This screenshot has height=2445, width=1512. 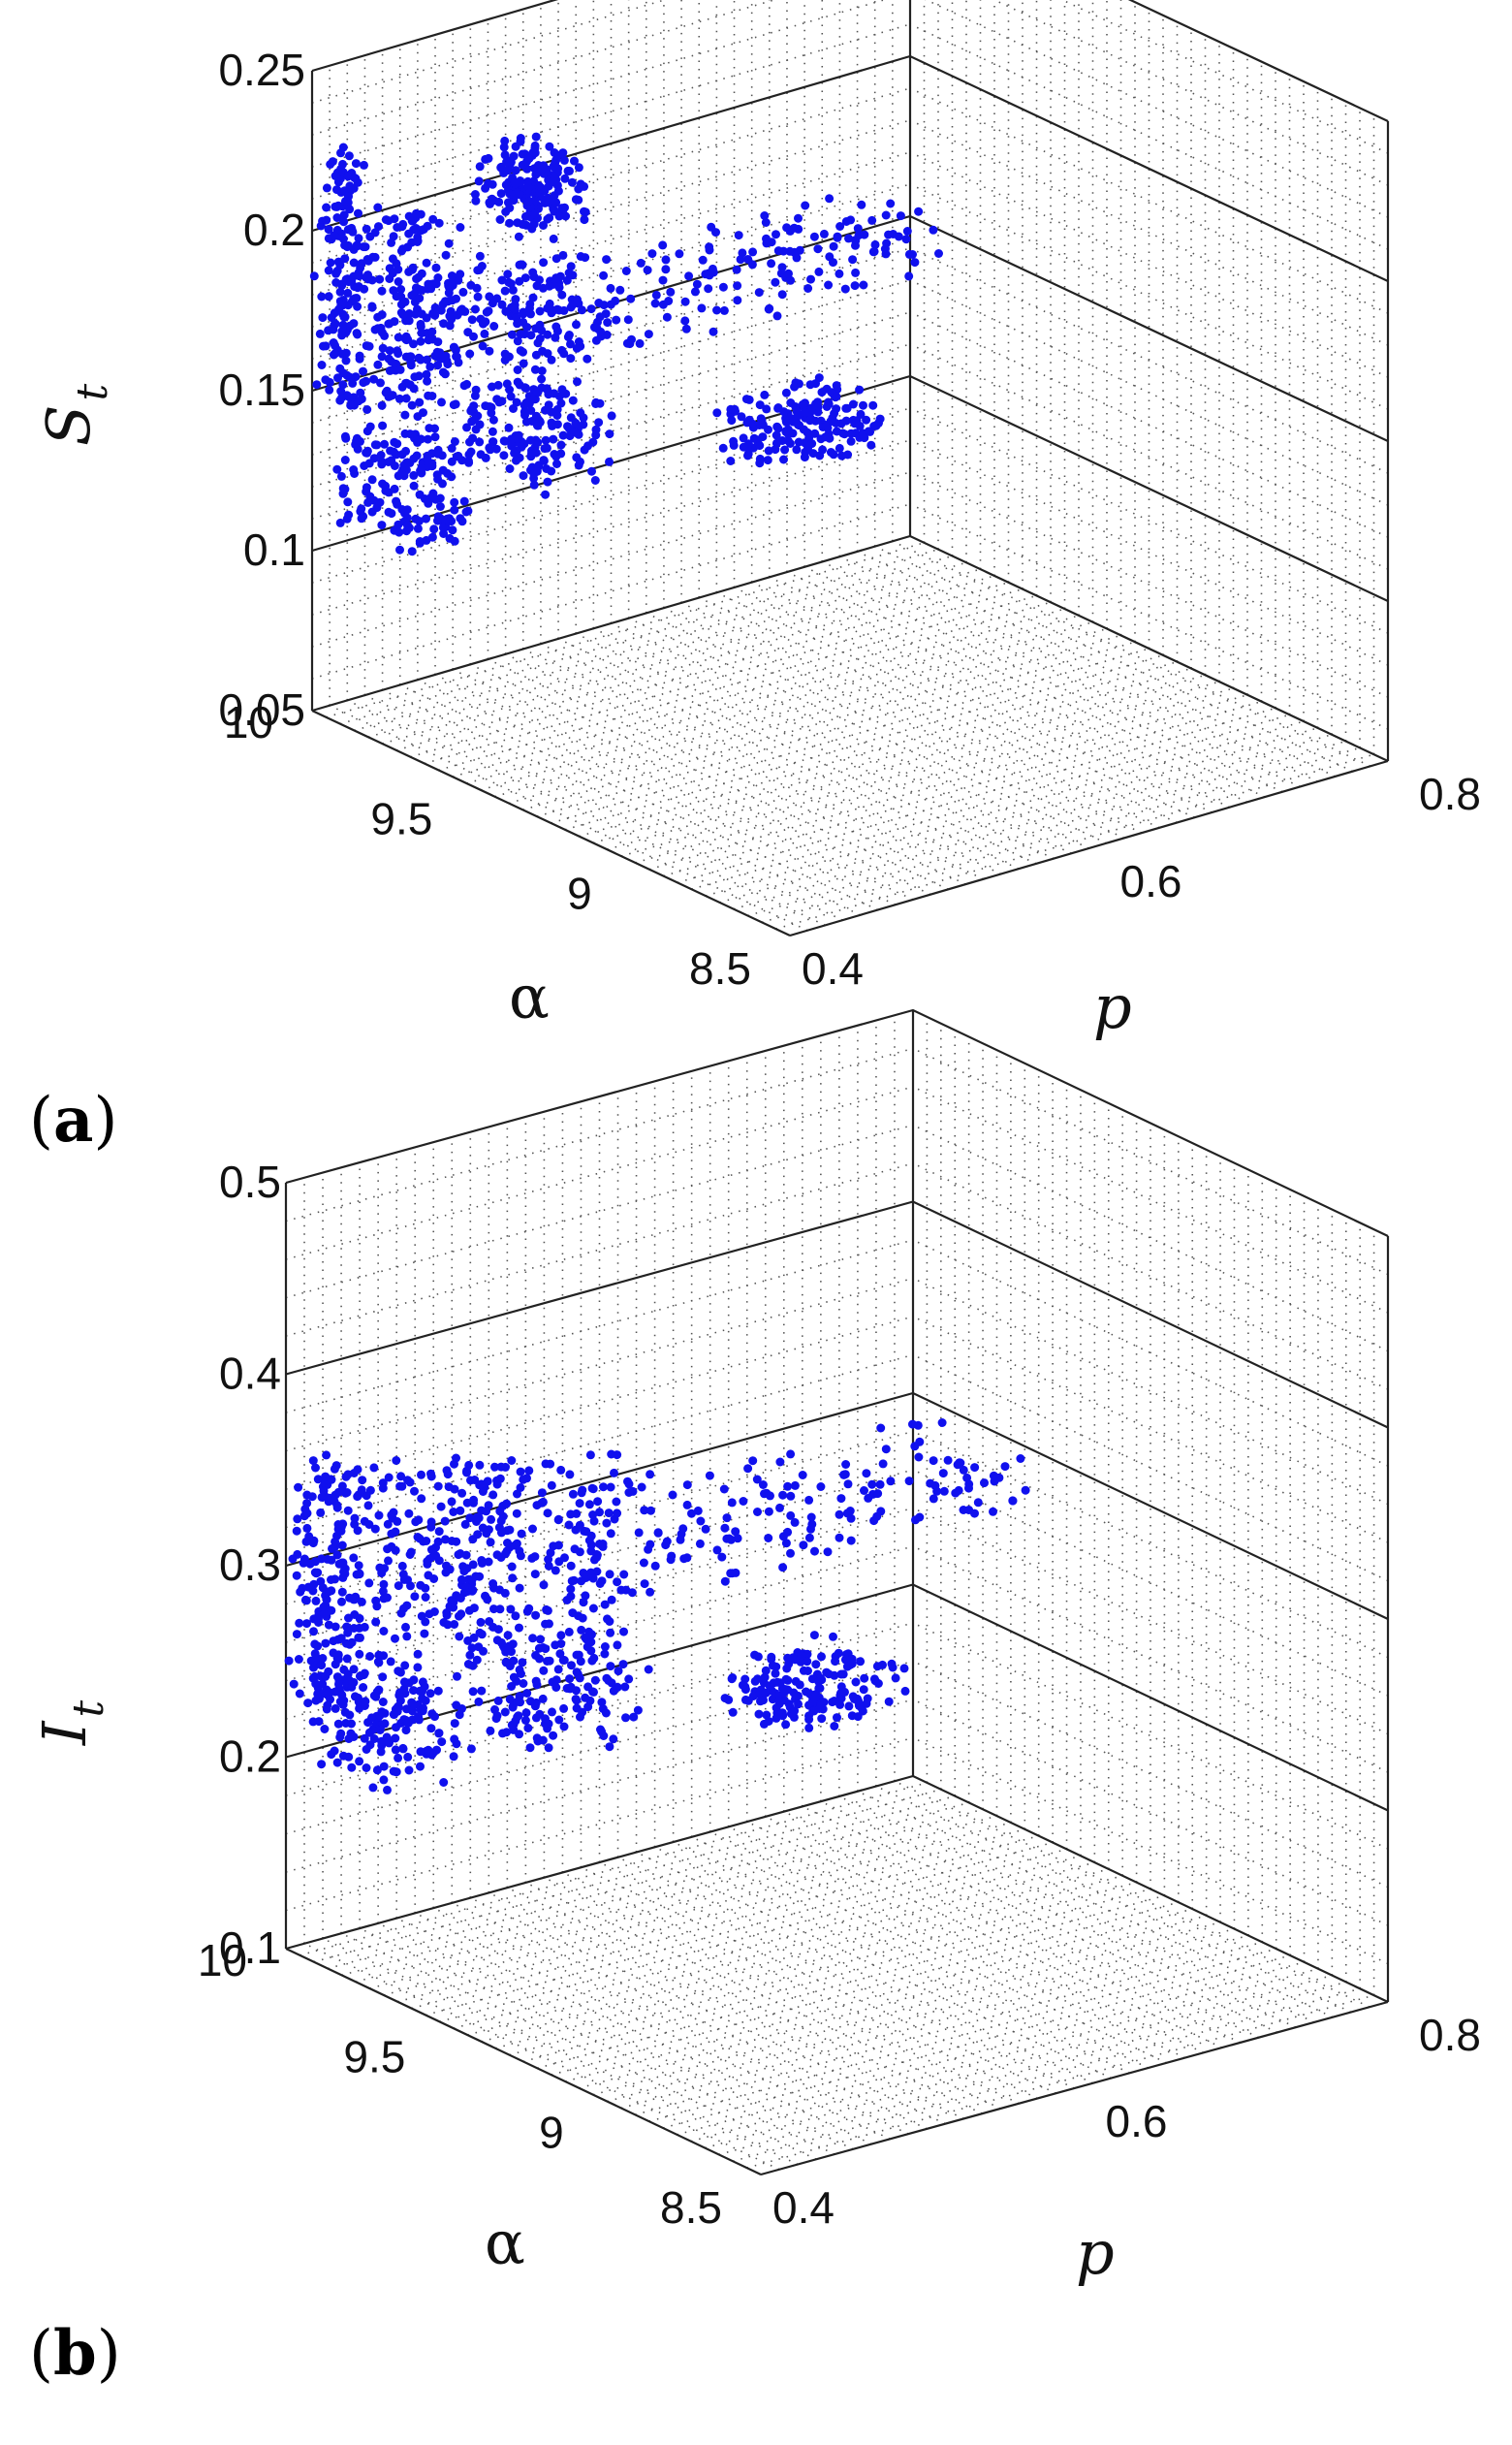 What do you see at coordinates (89, 1709) in the screenshot?
I see `z-axis-label-subscript: t` at bounding box center [89, 1709].